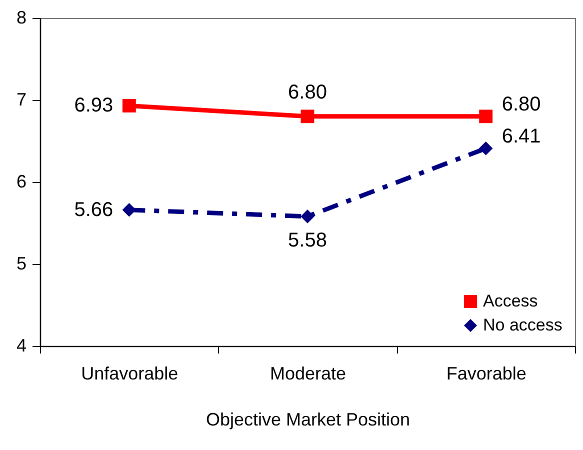 The height and width of the screenshot is (450, 583). What do you see at coordinates (308, 374) in the screenshot?
I see `x-tick-label: Moderate` at bounding box center [308, 374].